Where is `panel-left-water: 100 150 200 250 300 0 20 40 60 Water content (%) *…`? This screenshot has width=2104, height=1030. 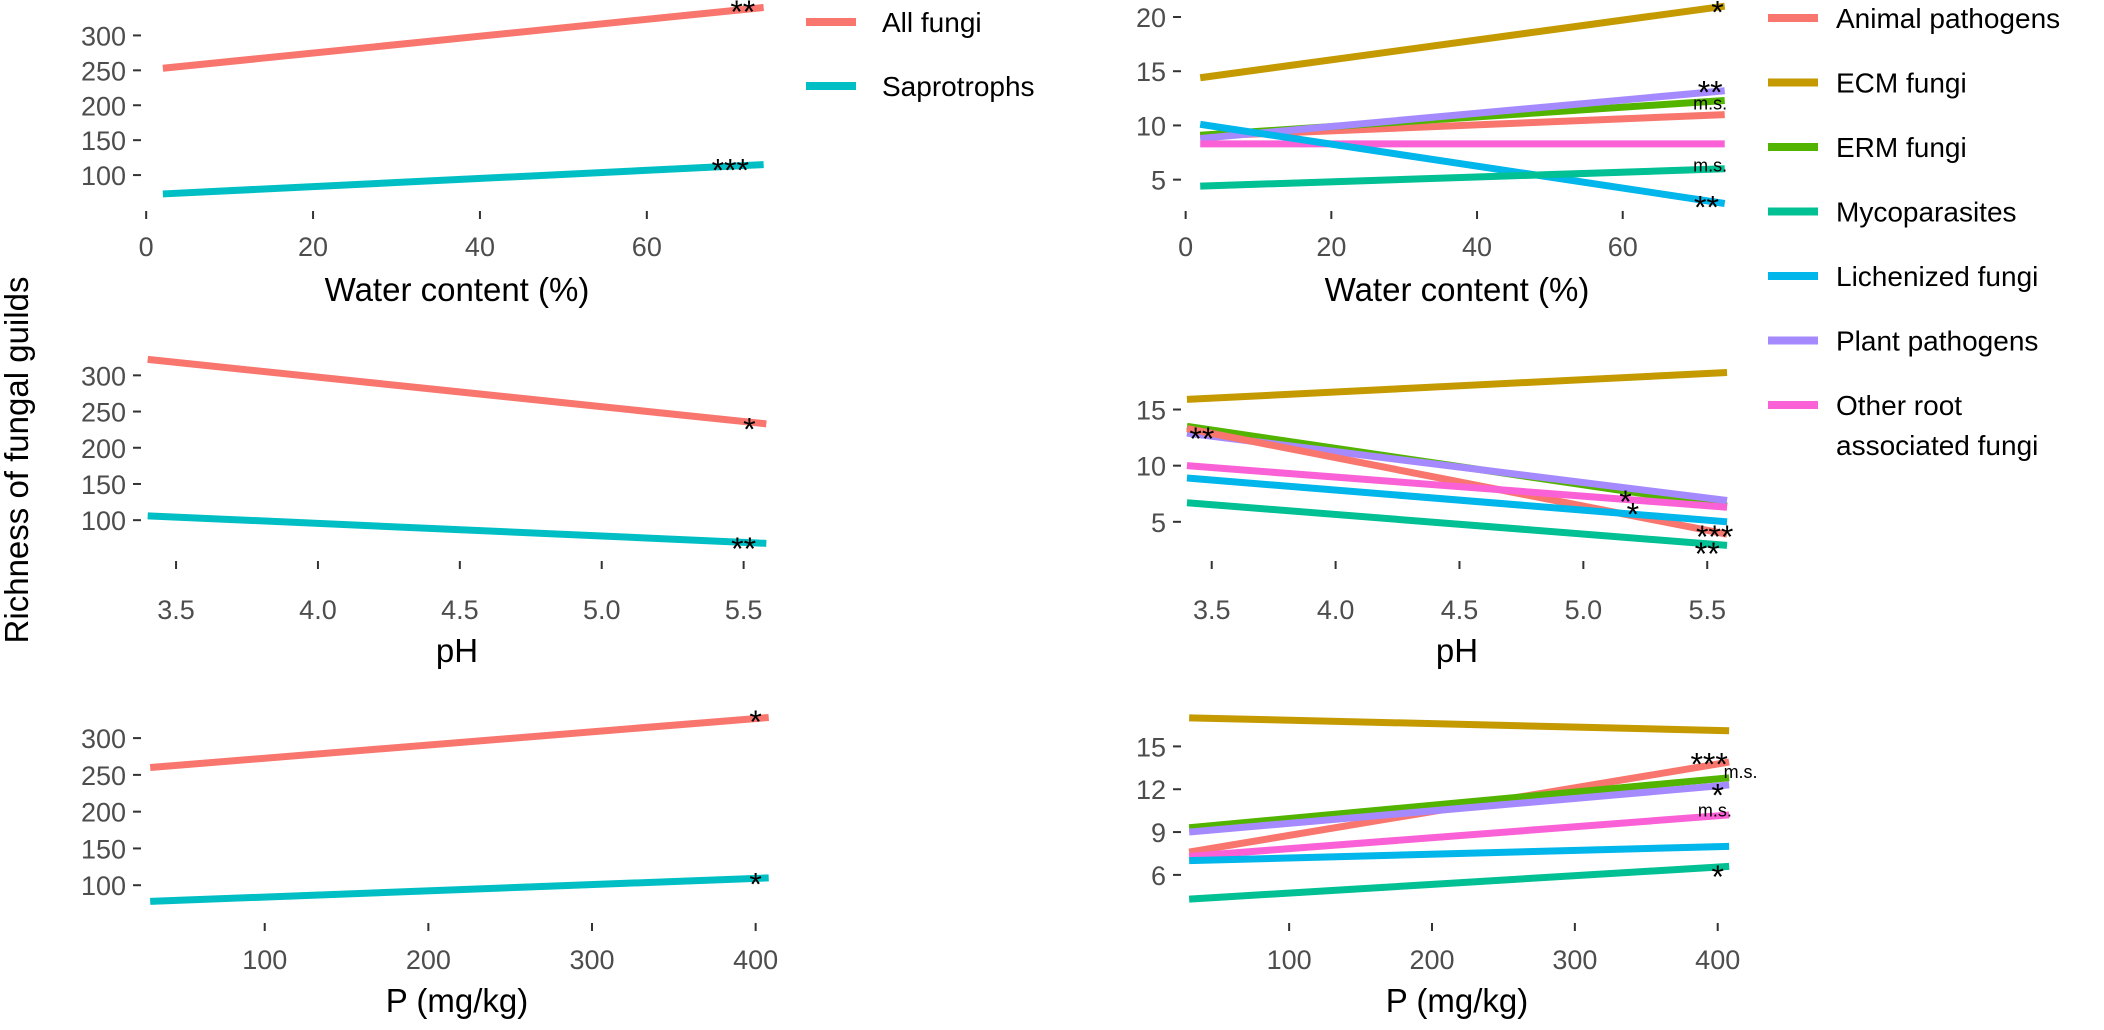 panel-left-water: 100 150 200 250 300 0 20 40 60 Water content (%) *… is located at coordinates (423, 154).